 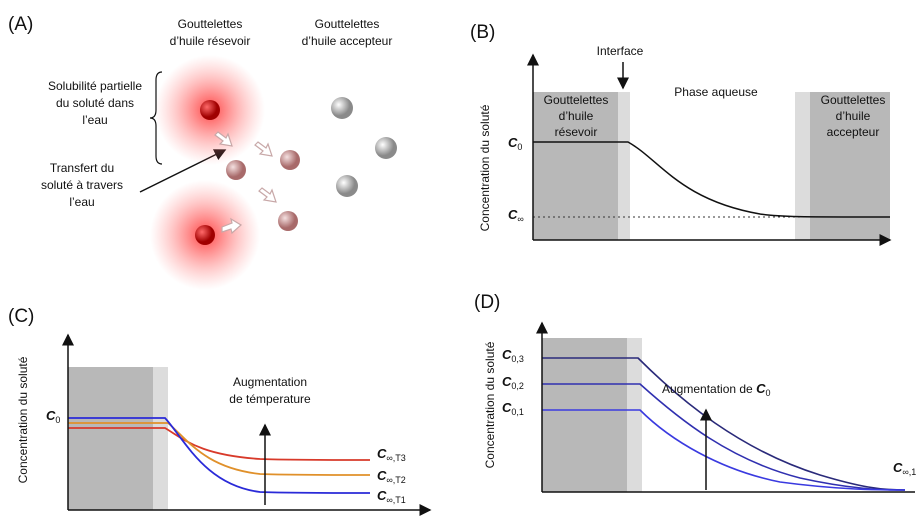 What do you see at coordinates (210, 32) in the screenshot?
I see `reservoir-title: Gouttelettes d’huile résevoir` at bounding box center [210, 32].